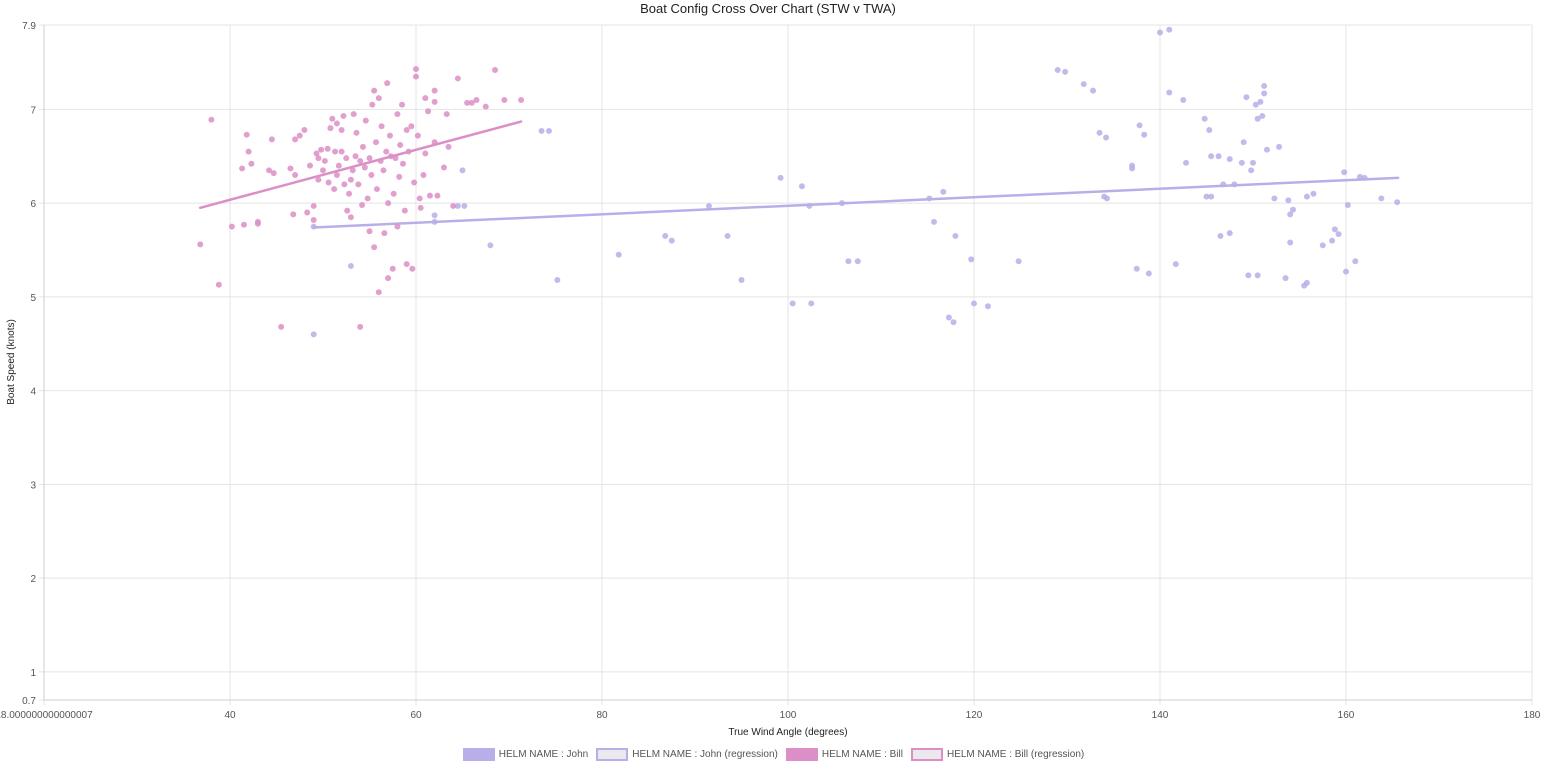  What do you see at coordinates (844, 754) in the screenshot?
I see `legend-item: HELM NAME : Bill` at bounding box center [844, 754].